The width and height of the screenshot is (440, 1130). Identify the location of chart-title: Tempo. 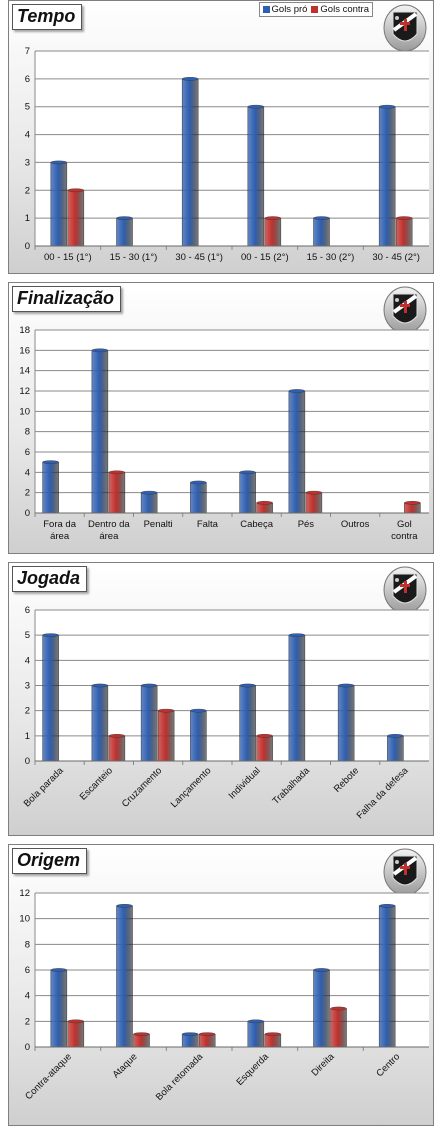
(46, 16).